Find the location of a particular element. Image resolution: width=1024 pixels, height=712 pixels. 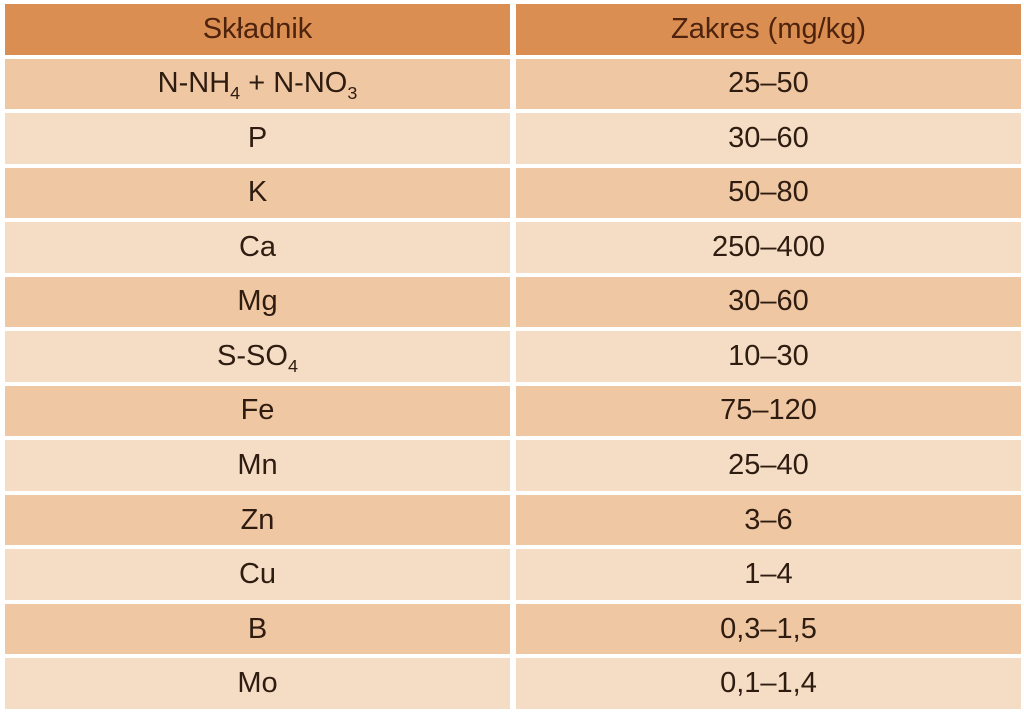

range-cell: 25–50 is located at coordinates (768, 84).